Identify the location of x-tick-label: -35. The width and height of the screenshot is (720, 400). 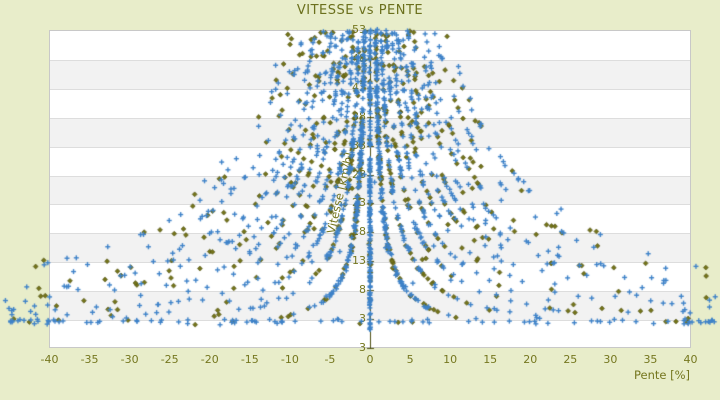
(89, 359).